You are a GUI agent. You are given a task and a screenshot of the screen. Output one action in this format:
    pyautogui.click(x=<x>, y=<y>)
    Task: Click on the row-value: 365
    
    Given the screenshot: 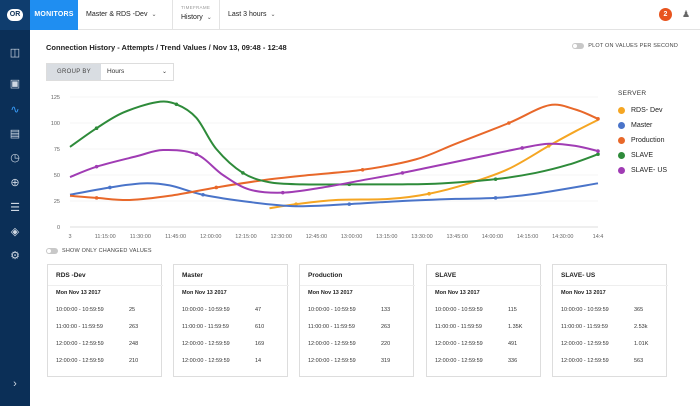 What is the action you would take?
    pyautogui.click(x=639, y=310)
    